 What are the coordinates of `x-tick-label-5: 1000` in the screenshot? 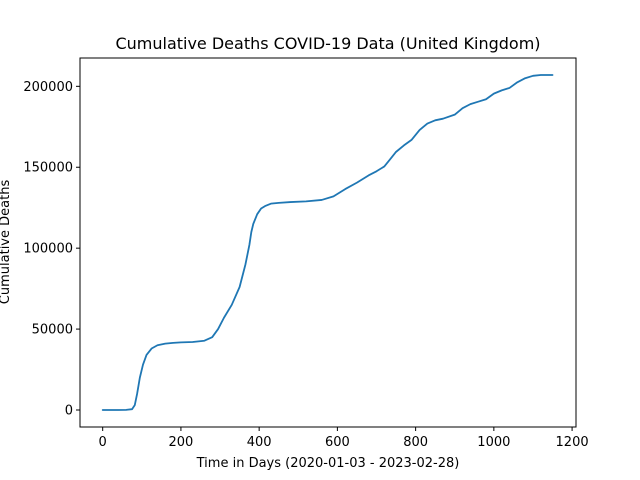 It's located at (493, 442).